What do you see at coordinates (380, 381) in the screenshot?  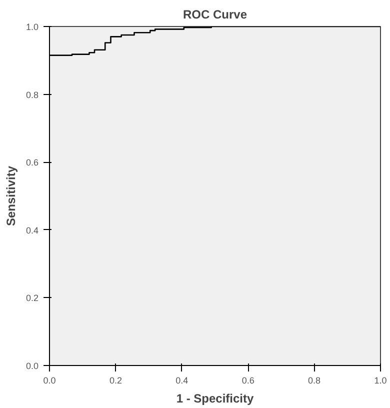 I see `x-tick-label: 1.0` at bounding box center [380, 381].